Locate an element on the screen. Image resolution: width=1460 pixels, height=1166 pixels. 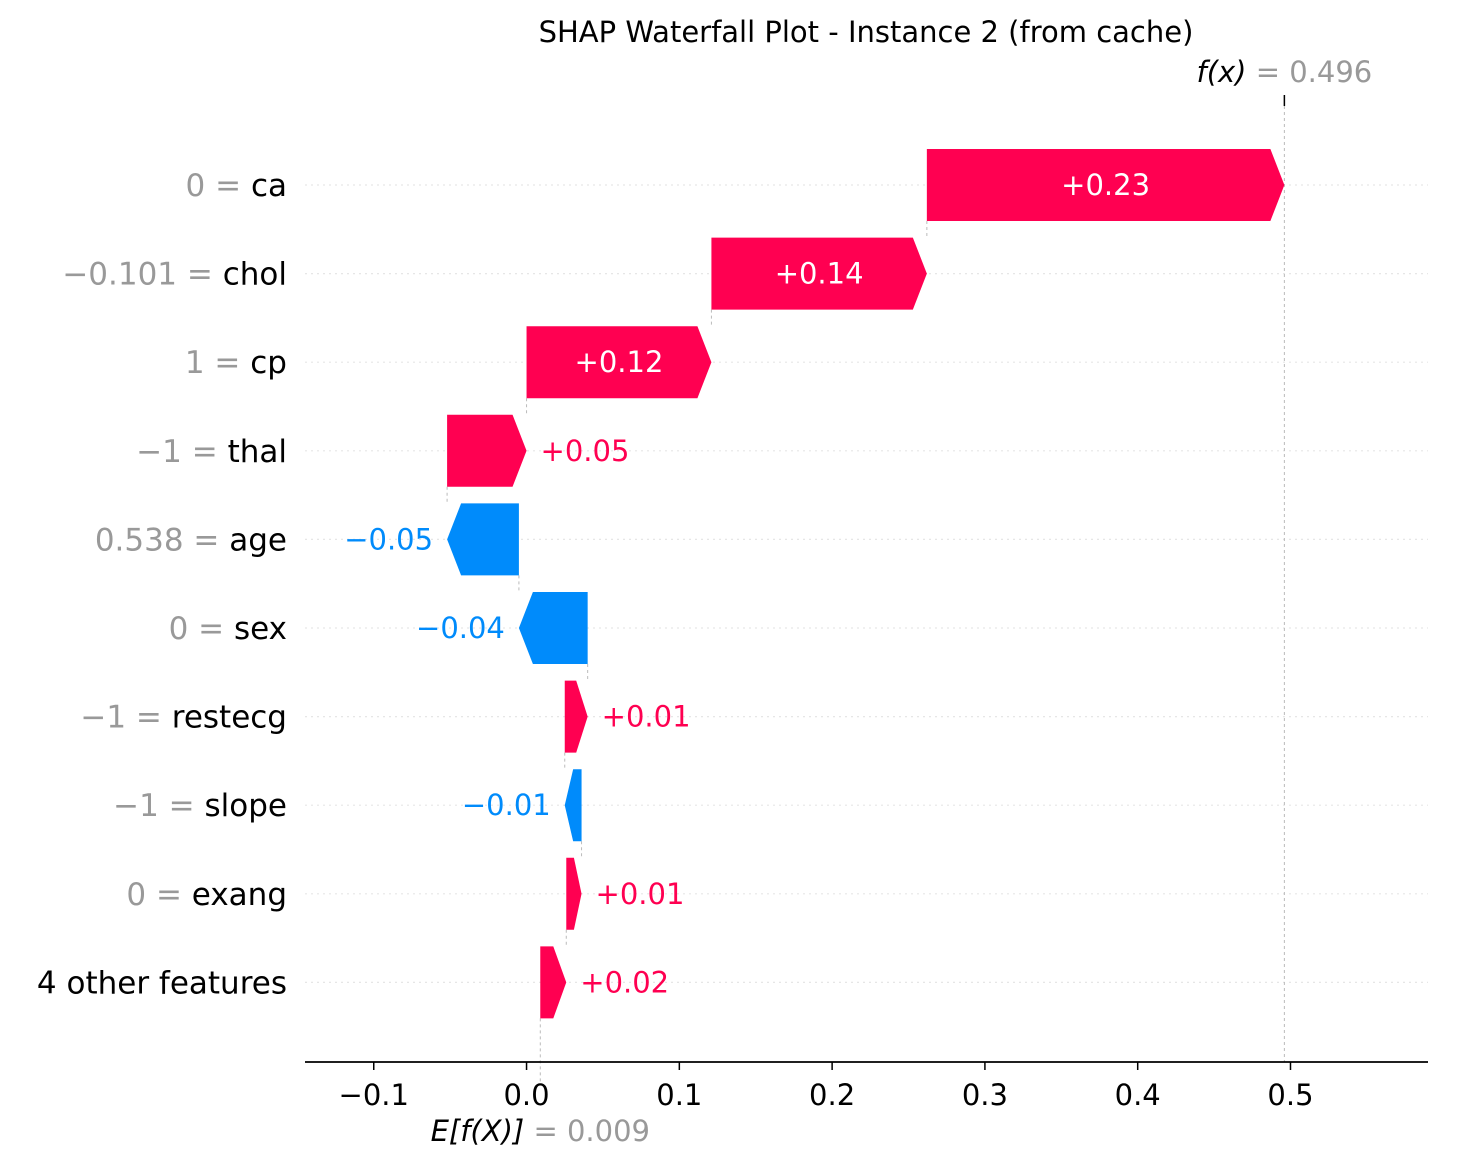
feature-label: −0.101 = chol is located at coordinates (174, 275).